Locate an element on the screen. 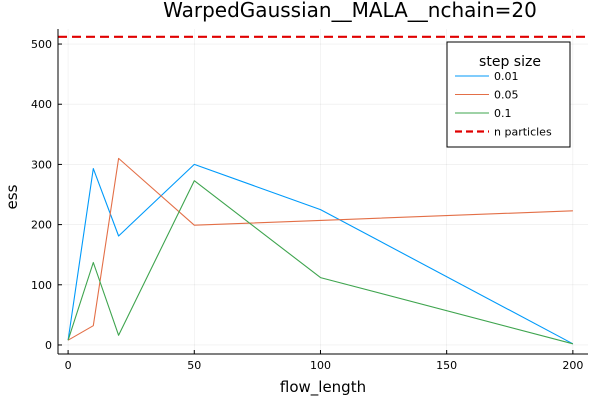  legend-label: 0.1 is located at coordinates (503, 113).